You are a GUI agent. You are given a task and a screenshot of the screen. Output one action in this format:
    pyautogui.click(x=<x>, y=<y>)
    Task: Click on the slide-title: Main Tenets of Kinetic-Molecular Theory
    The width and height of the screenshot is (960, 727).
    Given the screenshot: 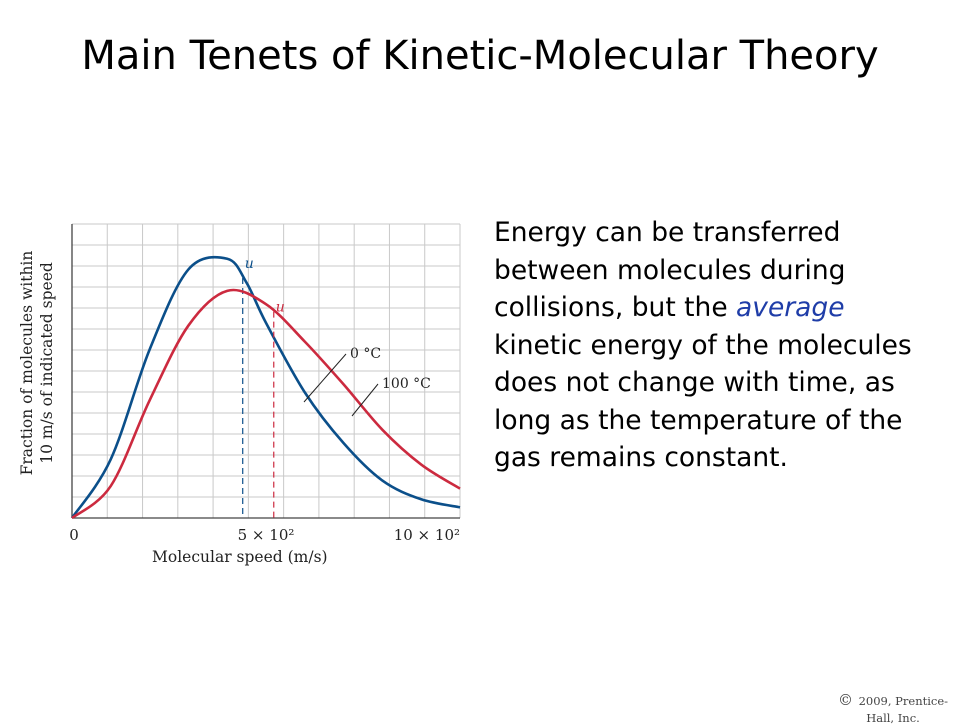 What is the action you would take?
    pyautogui.click(x=480, y=56)
    